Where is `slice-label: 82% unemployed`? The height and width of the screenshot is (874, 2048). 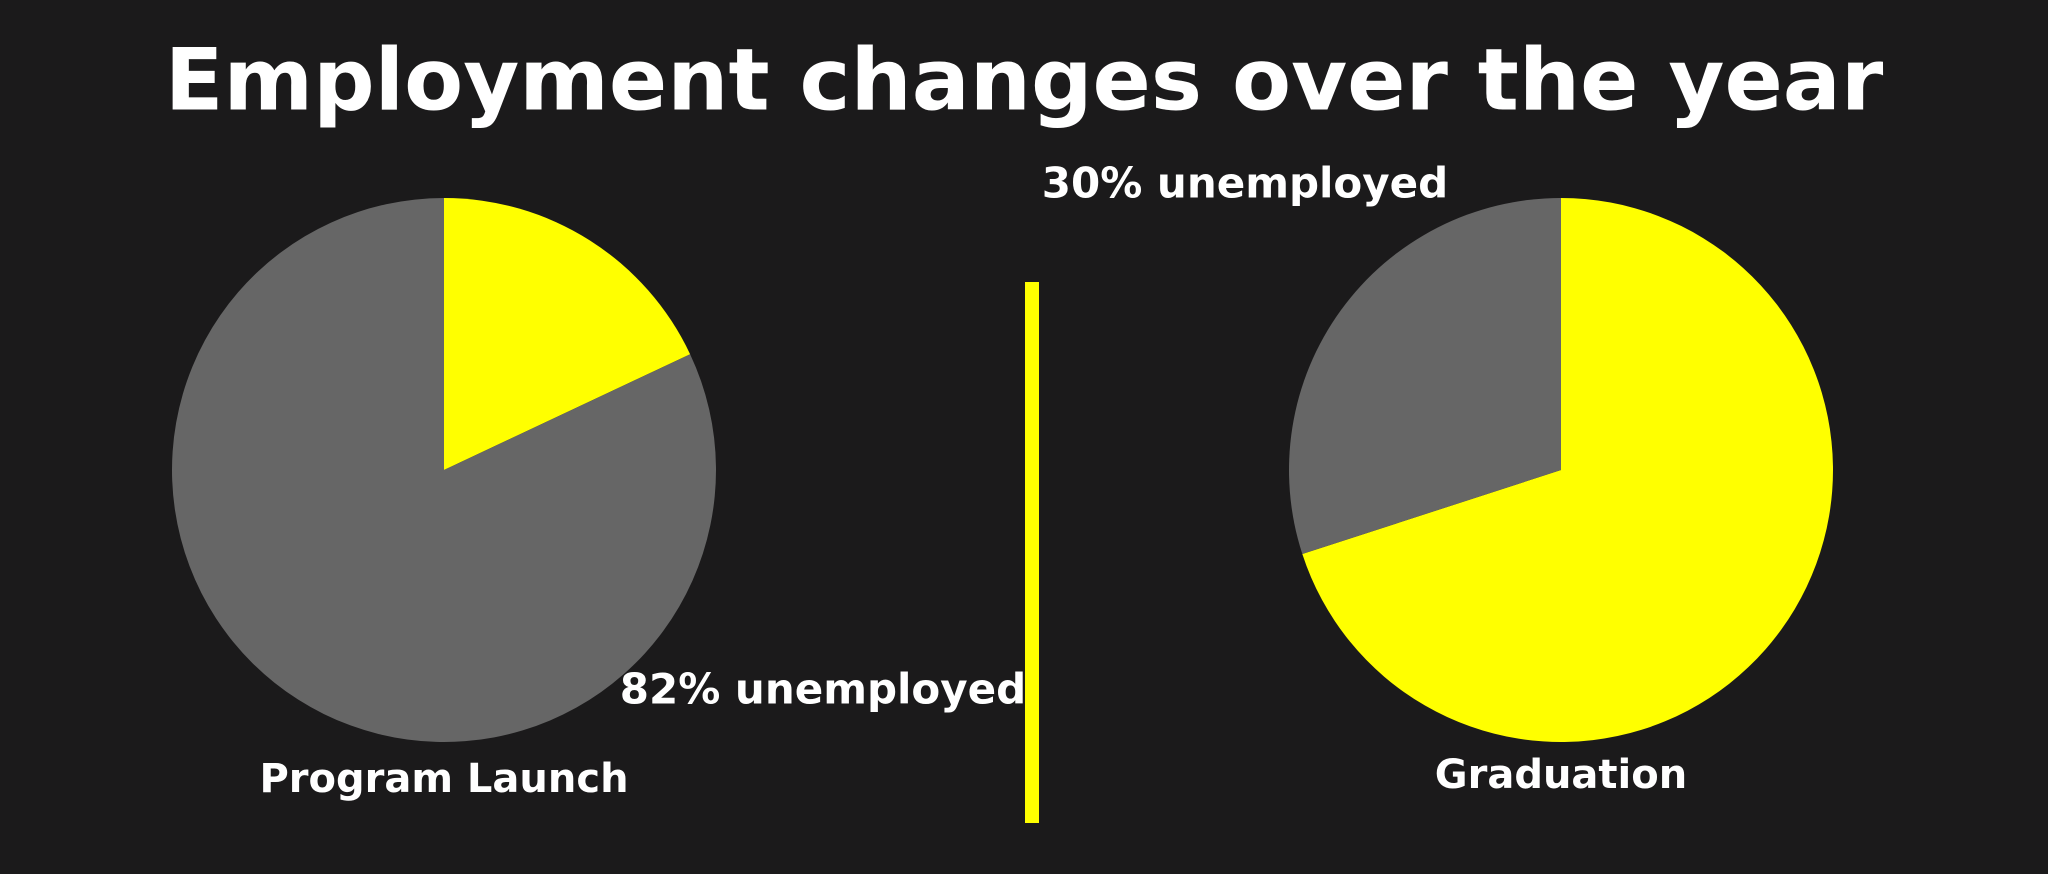
slice-label: 82% unemployed is located at coordinates (823, 689).